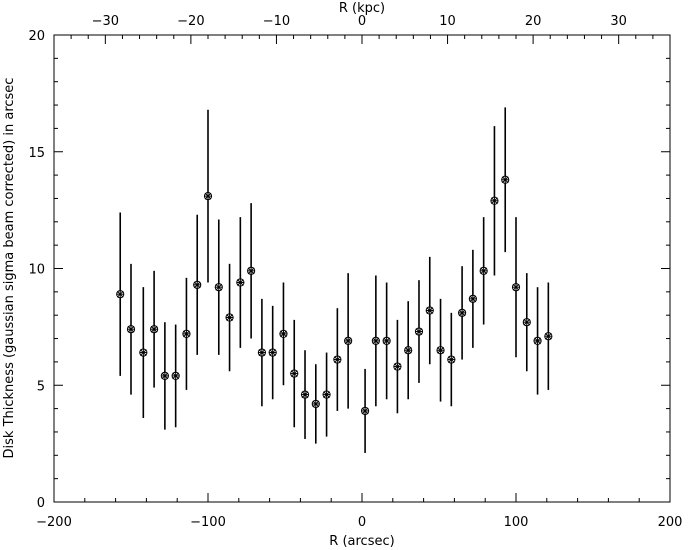 This screenshot has height=550, width=696. Describe the element at coordinates (190, 21) in the screenshot. I see `x2-tick-label: −20` at that location.